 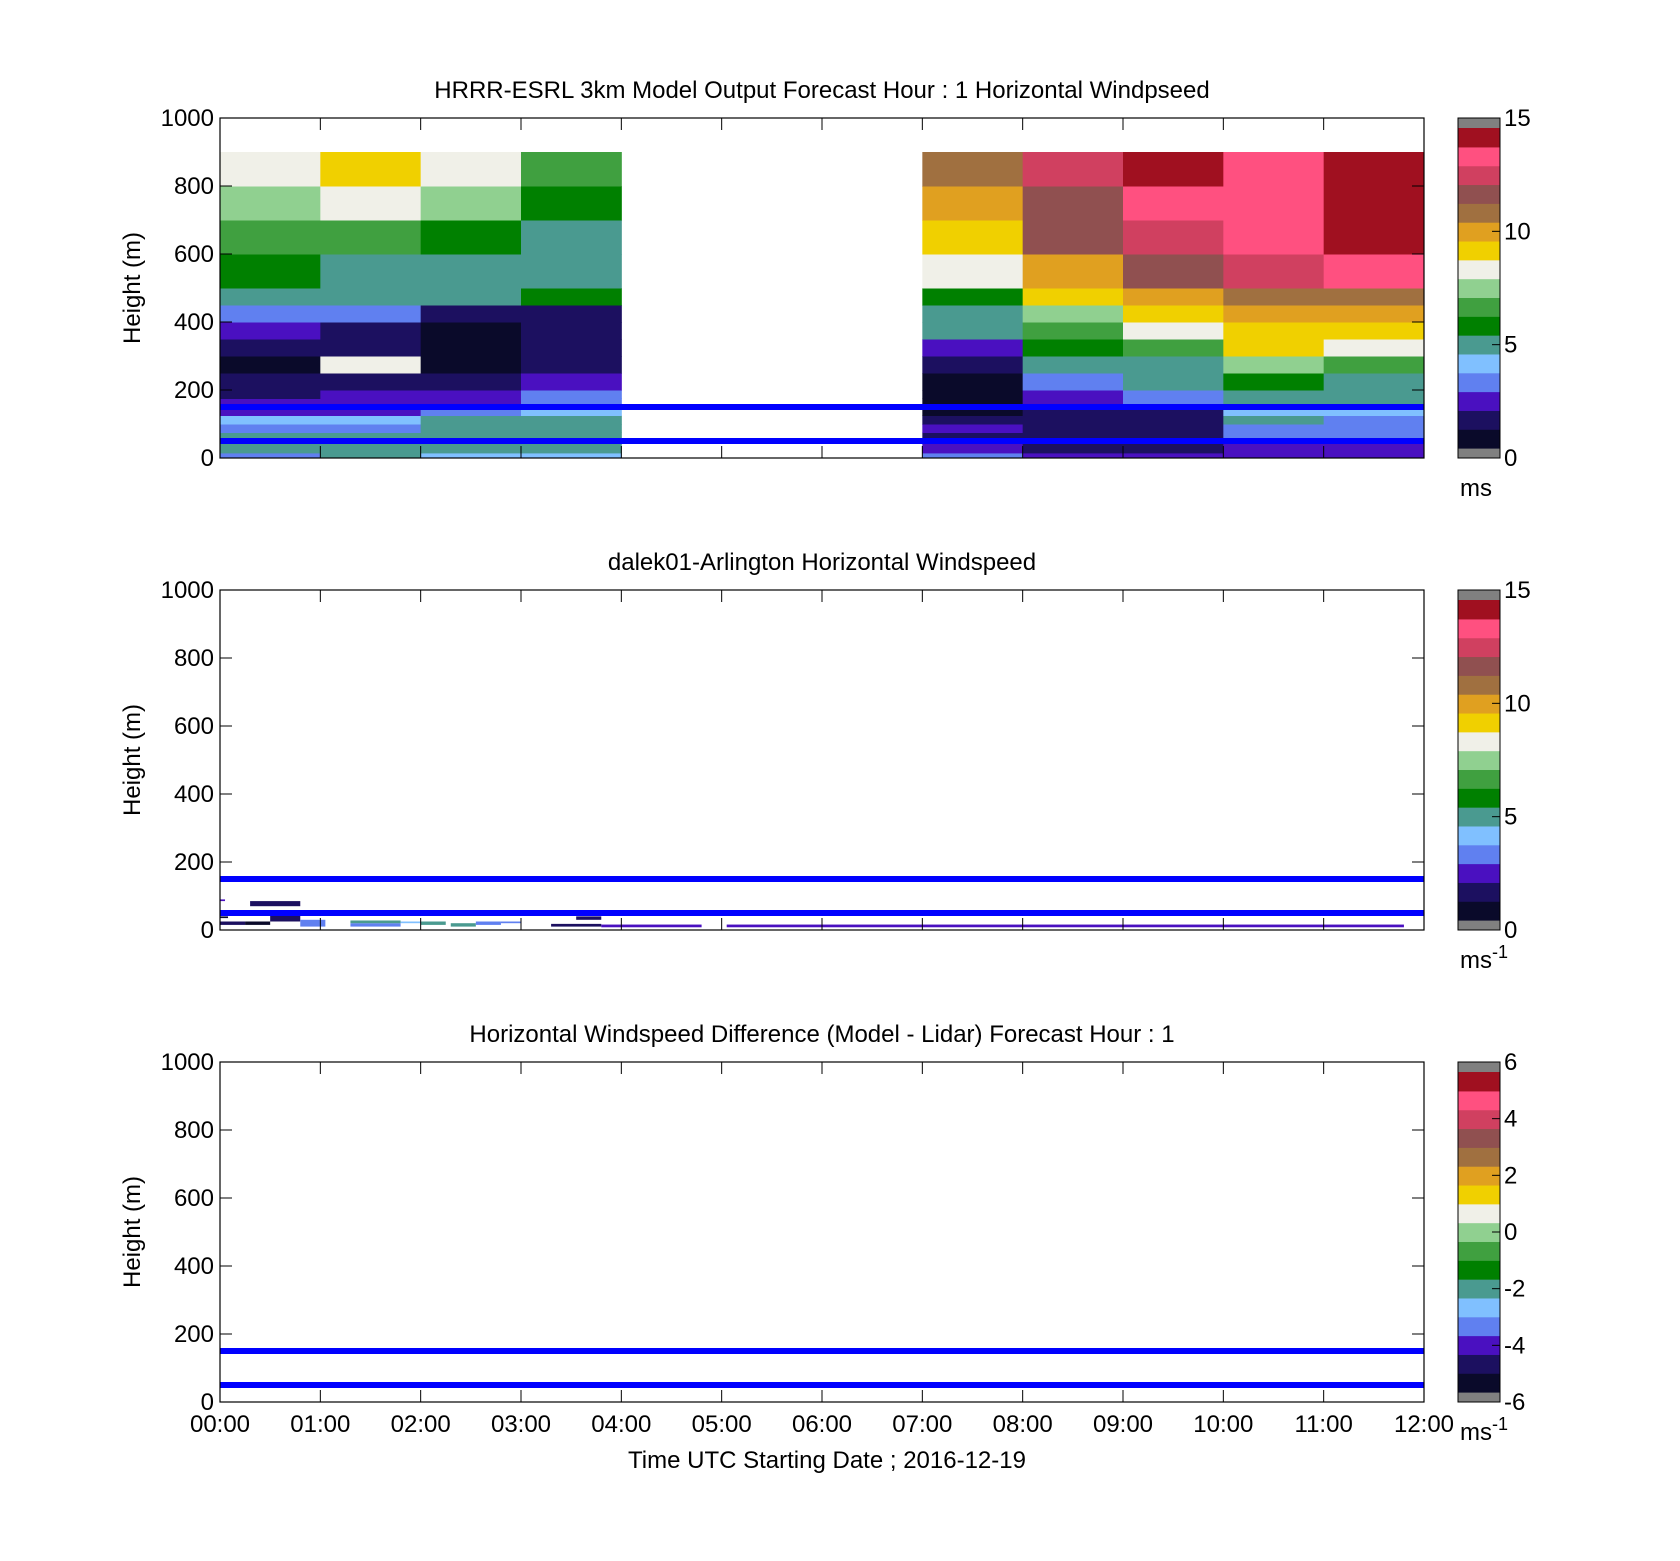 I want to click on colorbar-tick-label: -6, so click(x=1514, y=1402).